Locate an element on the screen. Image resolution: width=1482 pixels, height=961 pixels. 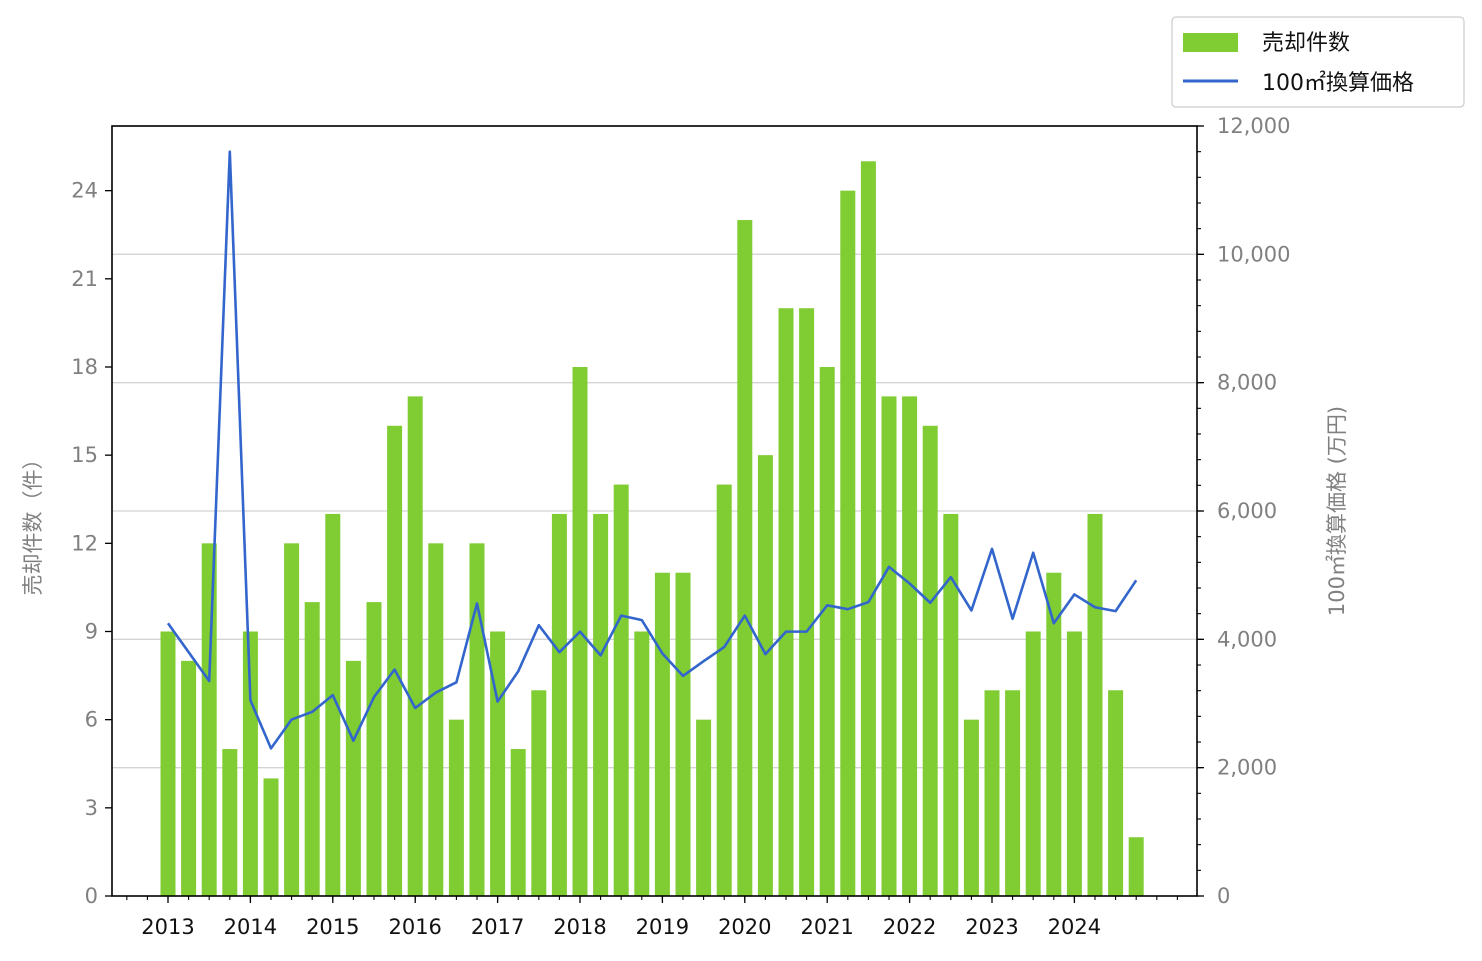
x-tick-label: 2023 is located at coordinates (991, 927).